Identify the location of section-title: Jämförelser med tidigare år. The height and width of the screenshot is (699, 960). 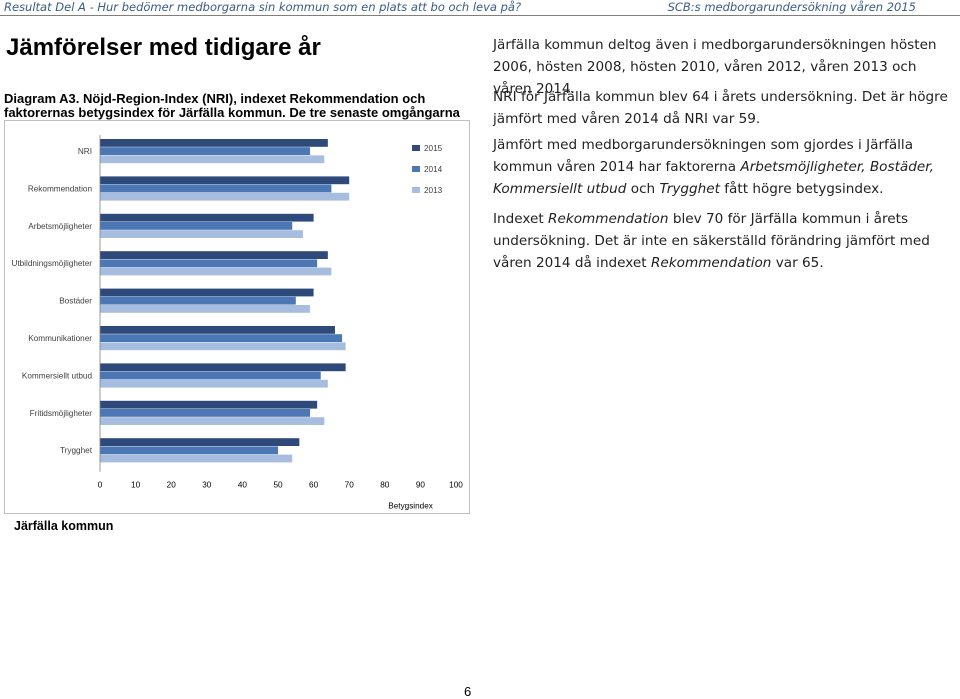
(163, 47).